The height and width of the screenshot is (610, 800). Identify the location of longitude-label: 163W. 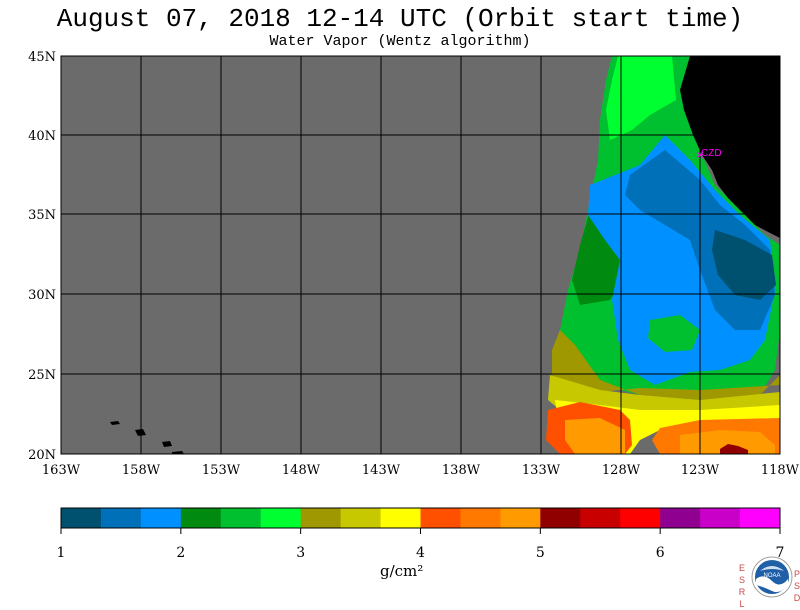
(61, 470).